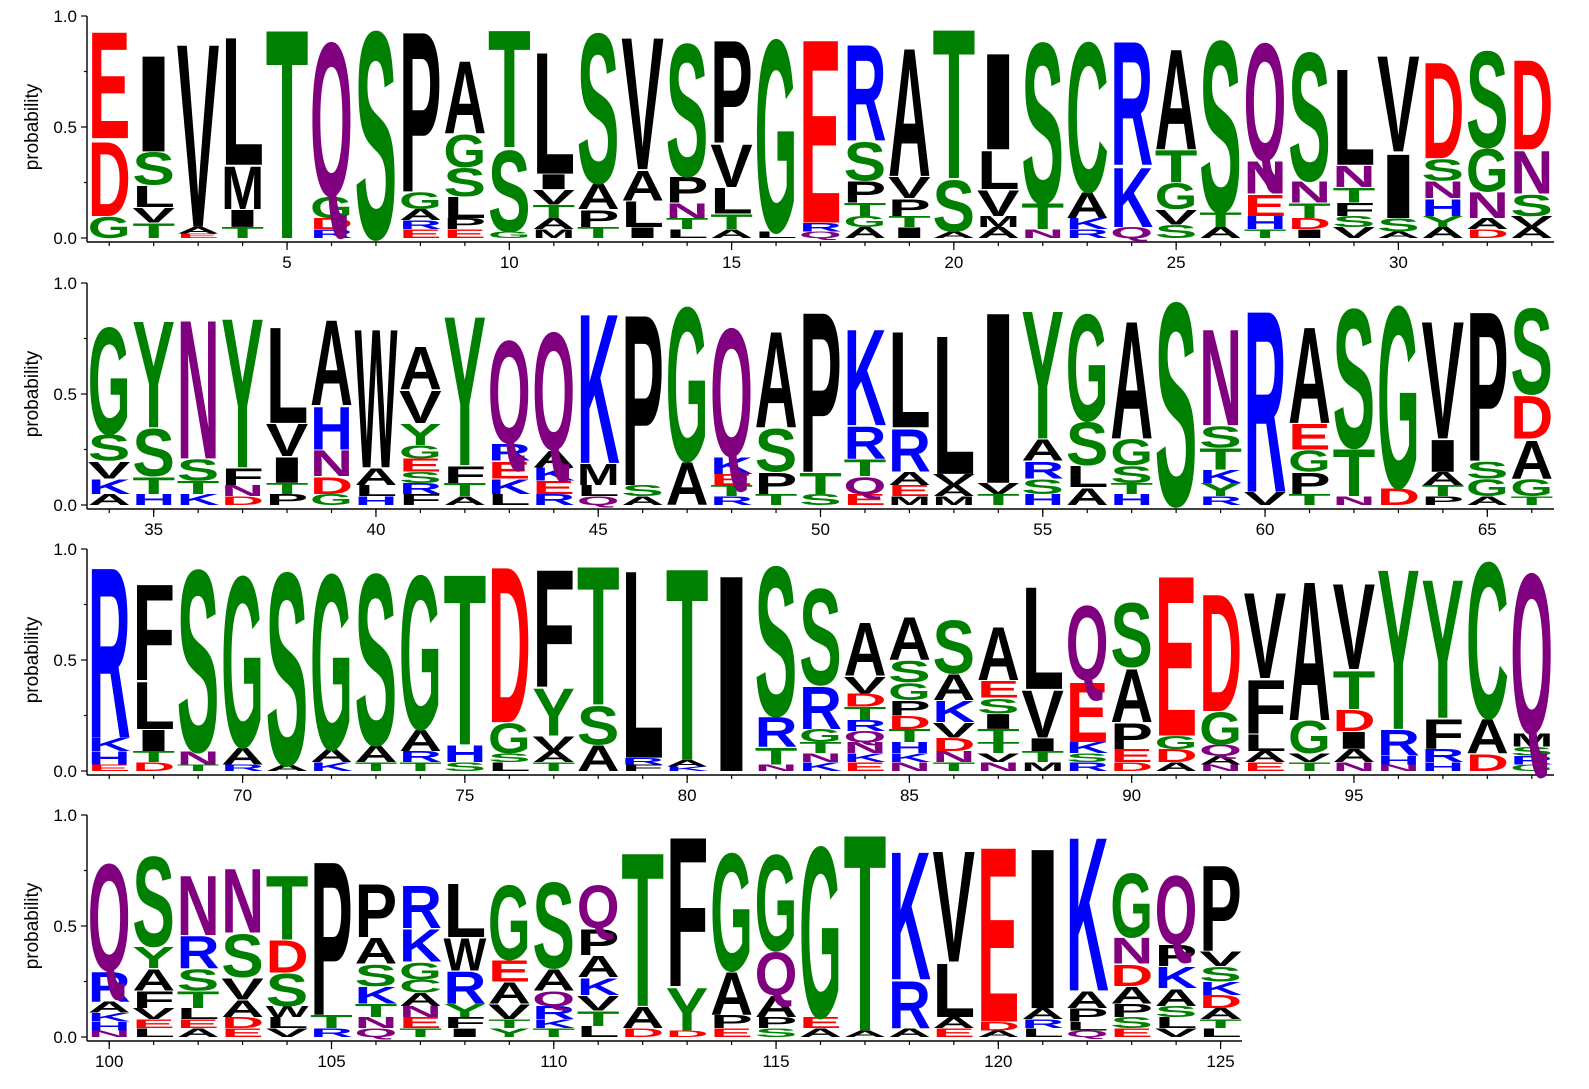 The height and width of the screenshot is (1089, 1589). Describe the element at coordinates (464, 795) in the screenshot. I see `x-tick-label: 75` at that location.